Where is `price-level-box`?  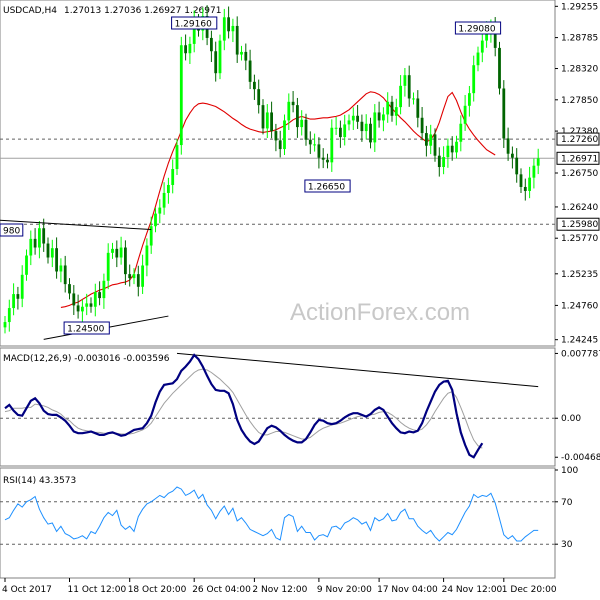
price-level-box is located at coordinates (578, 139).